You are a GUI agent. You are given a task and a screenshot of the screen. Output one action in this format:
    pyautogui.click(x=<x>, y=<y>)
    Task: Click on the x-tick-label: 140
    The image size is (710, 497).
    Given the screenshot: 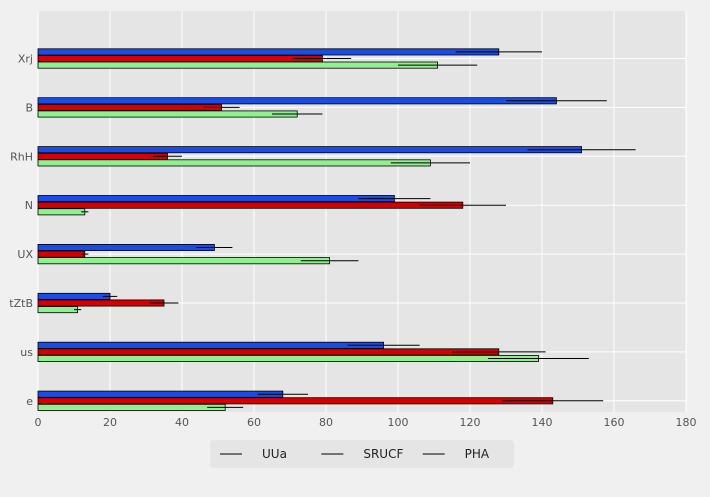 What is the action you would take?
    pyautogui.click(x=542, y=422)
    